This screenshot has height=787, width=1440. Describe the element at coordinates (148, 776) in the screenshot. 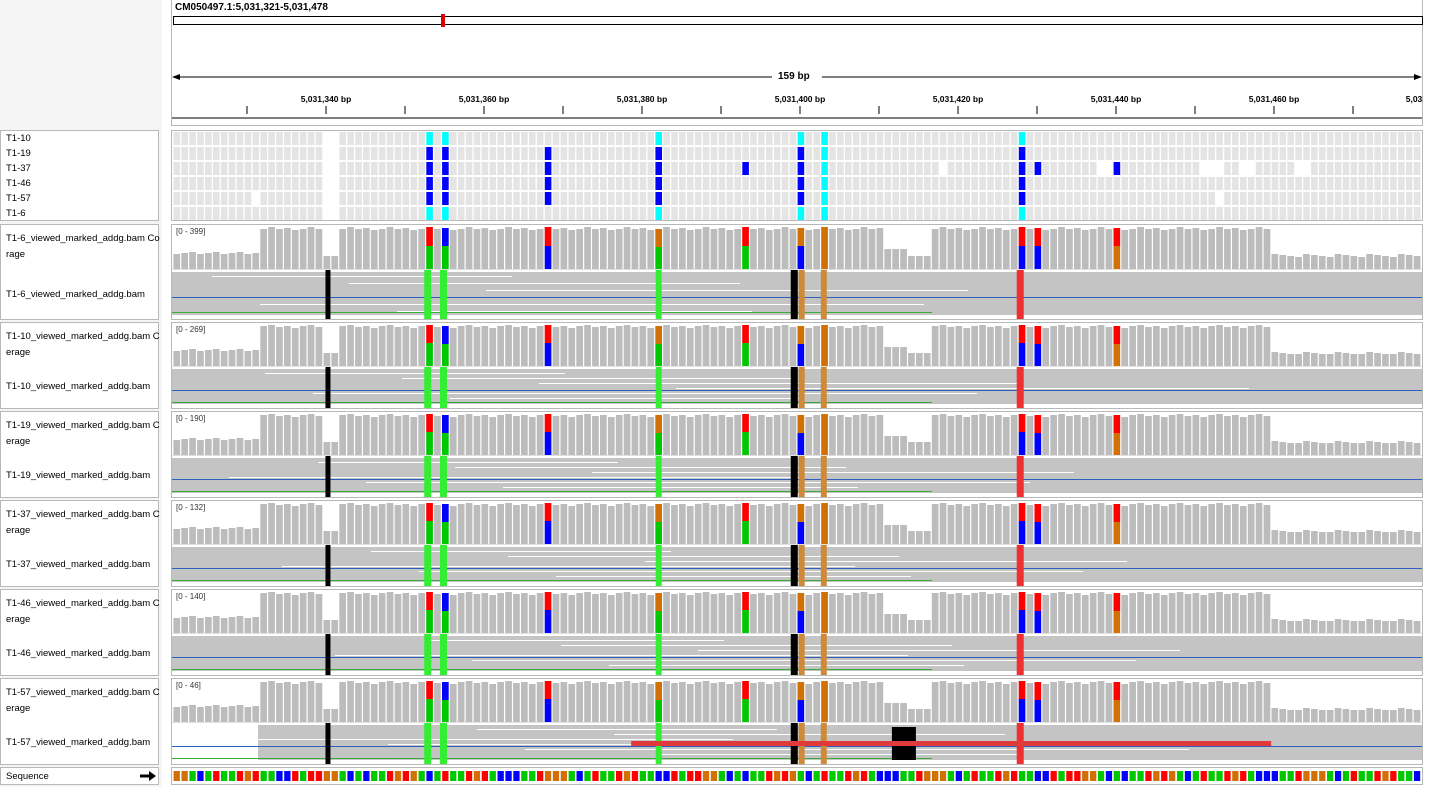

I see `forward-arrow-icon` at that location.